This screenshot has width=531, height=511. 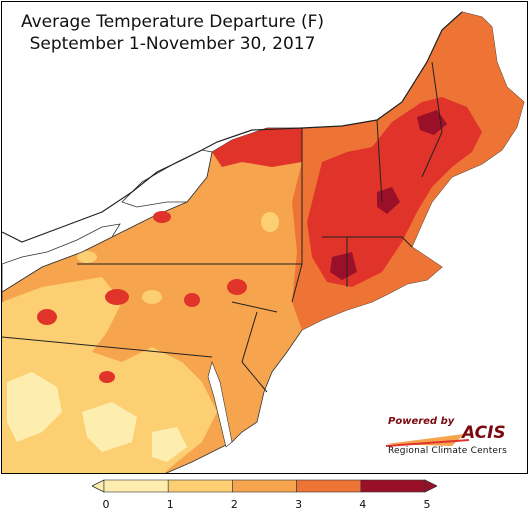 What do you see at coordinates (61, 258) in the screenshot?
I see `lake-erie` at bounding box center [61, 258].